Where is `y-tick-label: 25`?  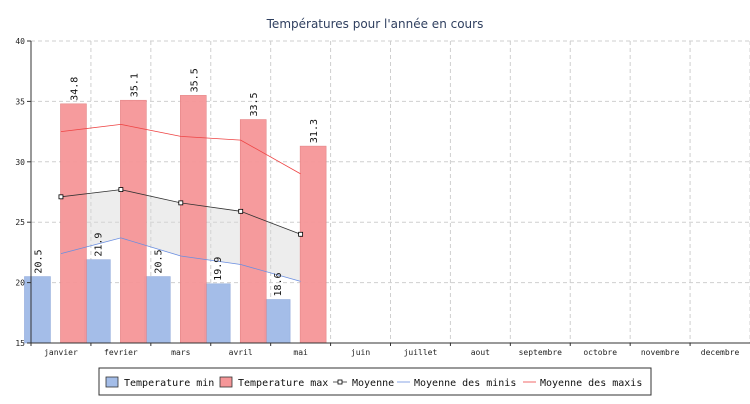 y-tick-label: 25 is located at coordinates (20, 222).